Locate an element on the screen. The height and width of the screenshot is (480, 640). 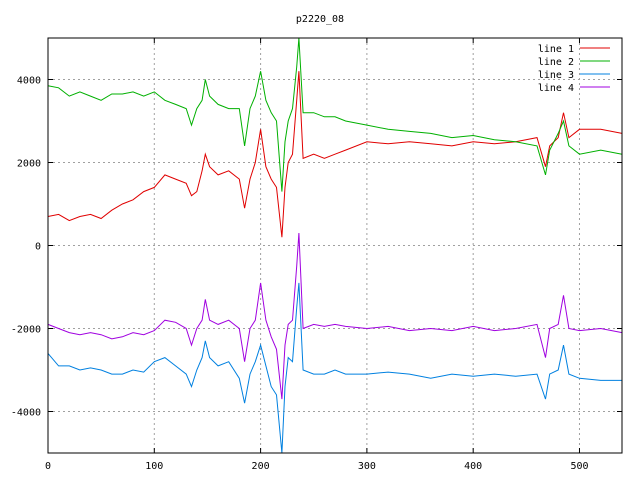
x-tick-label: 500 is located at coordinates (579, 466).